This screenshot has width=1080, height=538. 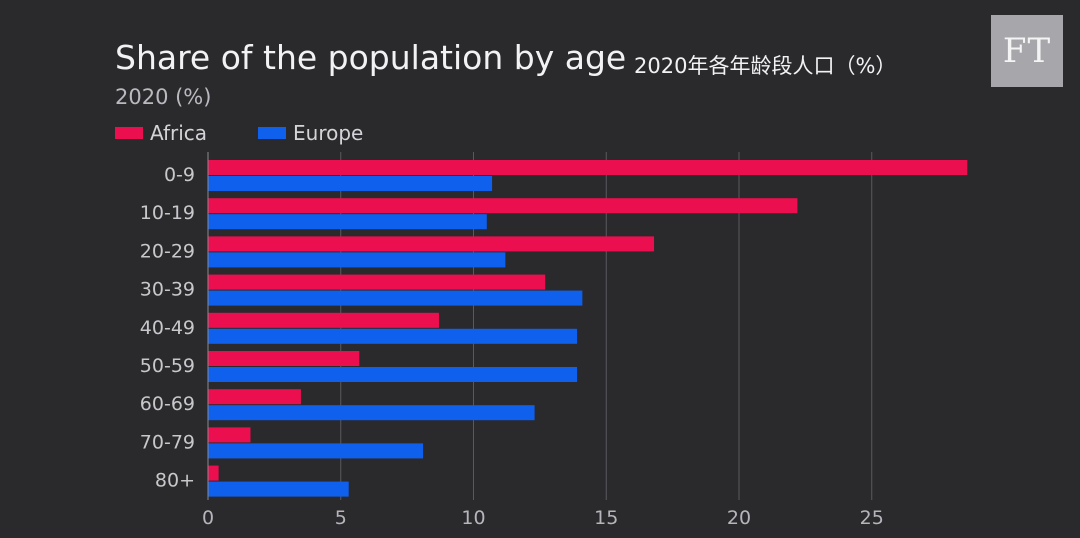 I want to click on category-label-20-29: 20-29, so click(x=167, y=251).